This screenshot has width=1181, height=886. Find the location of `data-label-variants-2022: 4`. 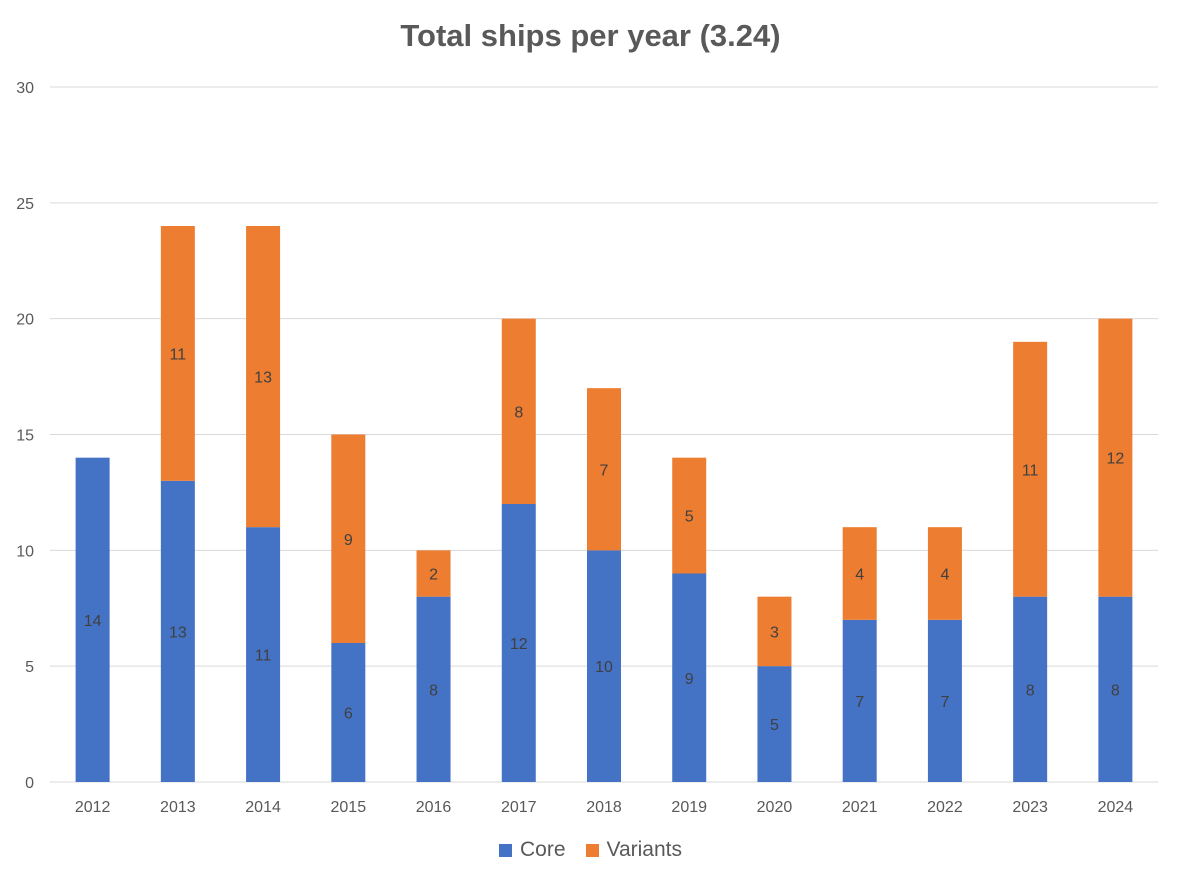

data-label-variants-2022: 4 is located at coordinates (944, 575).